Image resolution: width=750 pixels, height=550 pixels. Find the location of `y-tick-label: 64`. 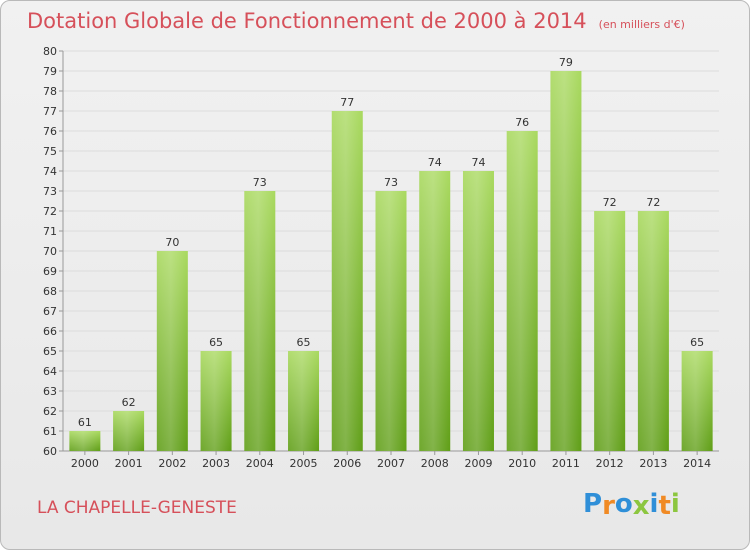

y-tick-label: 64 is located at coordinates (50, 371).